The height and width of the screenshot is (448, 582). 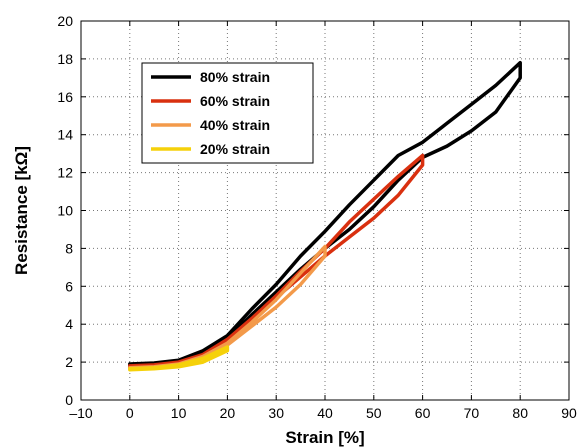 What do you see at coordinates (569, 413) in the screenshot?
I see `x-tick-label: 90` at bounding box center [569, 413].